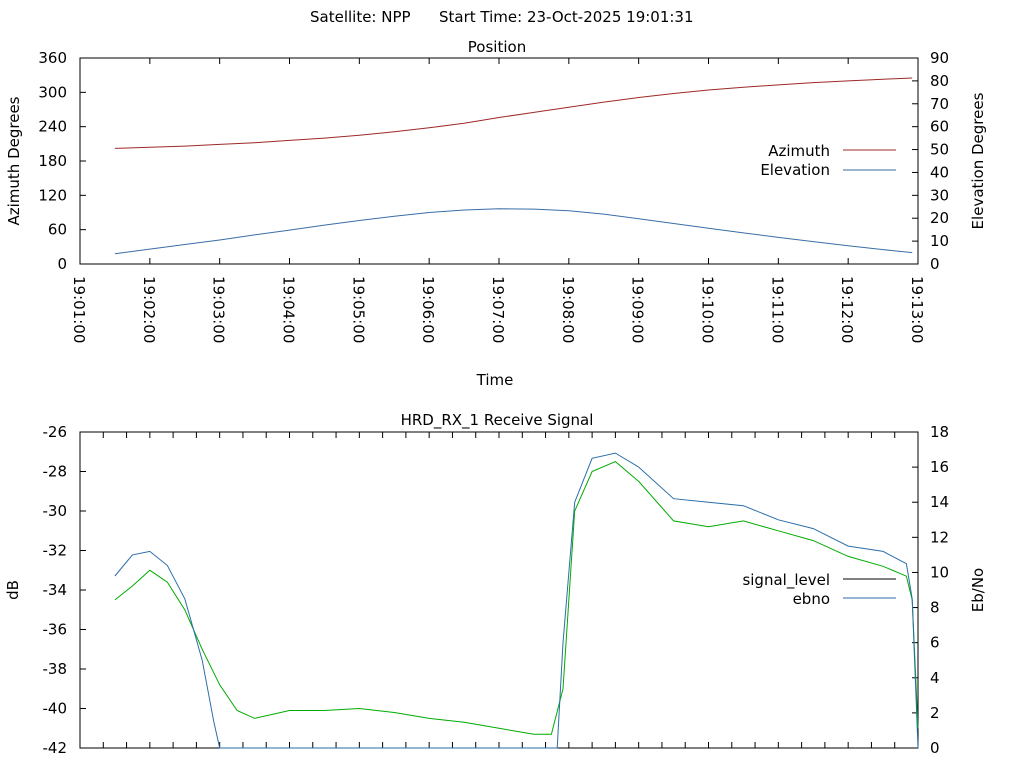  I want to click on right-tick-label: 8, so click(935, 608).